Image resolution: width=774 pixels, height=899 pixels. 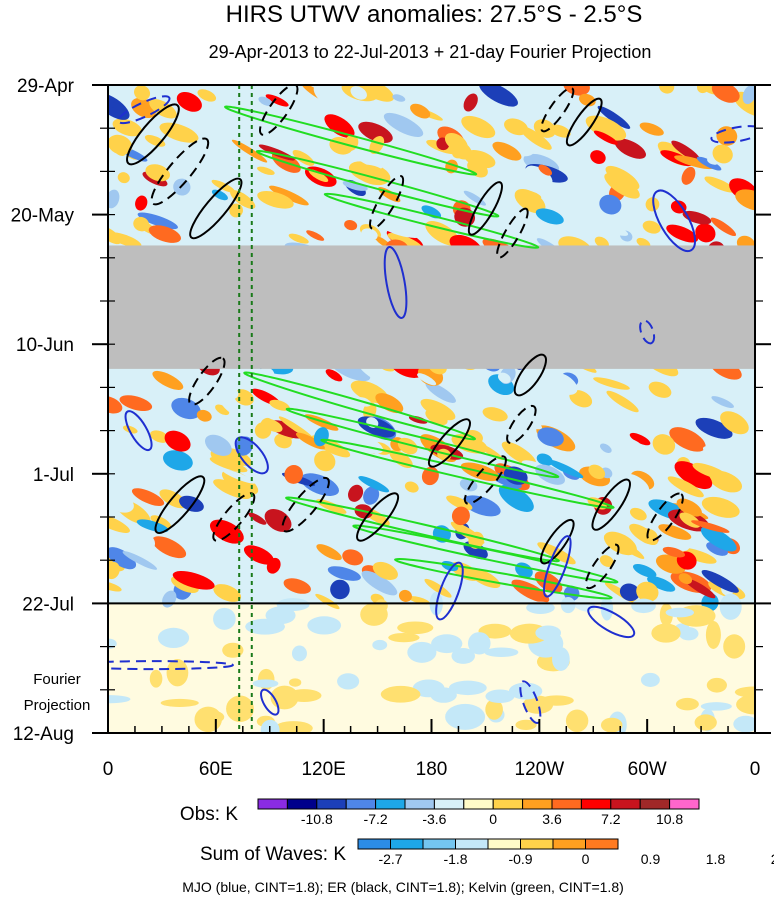 What do you see at coordinates (431, 220) in the screenshot?
I see `kelvin-contour` at bounding box center [431, 220].